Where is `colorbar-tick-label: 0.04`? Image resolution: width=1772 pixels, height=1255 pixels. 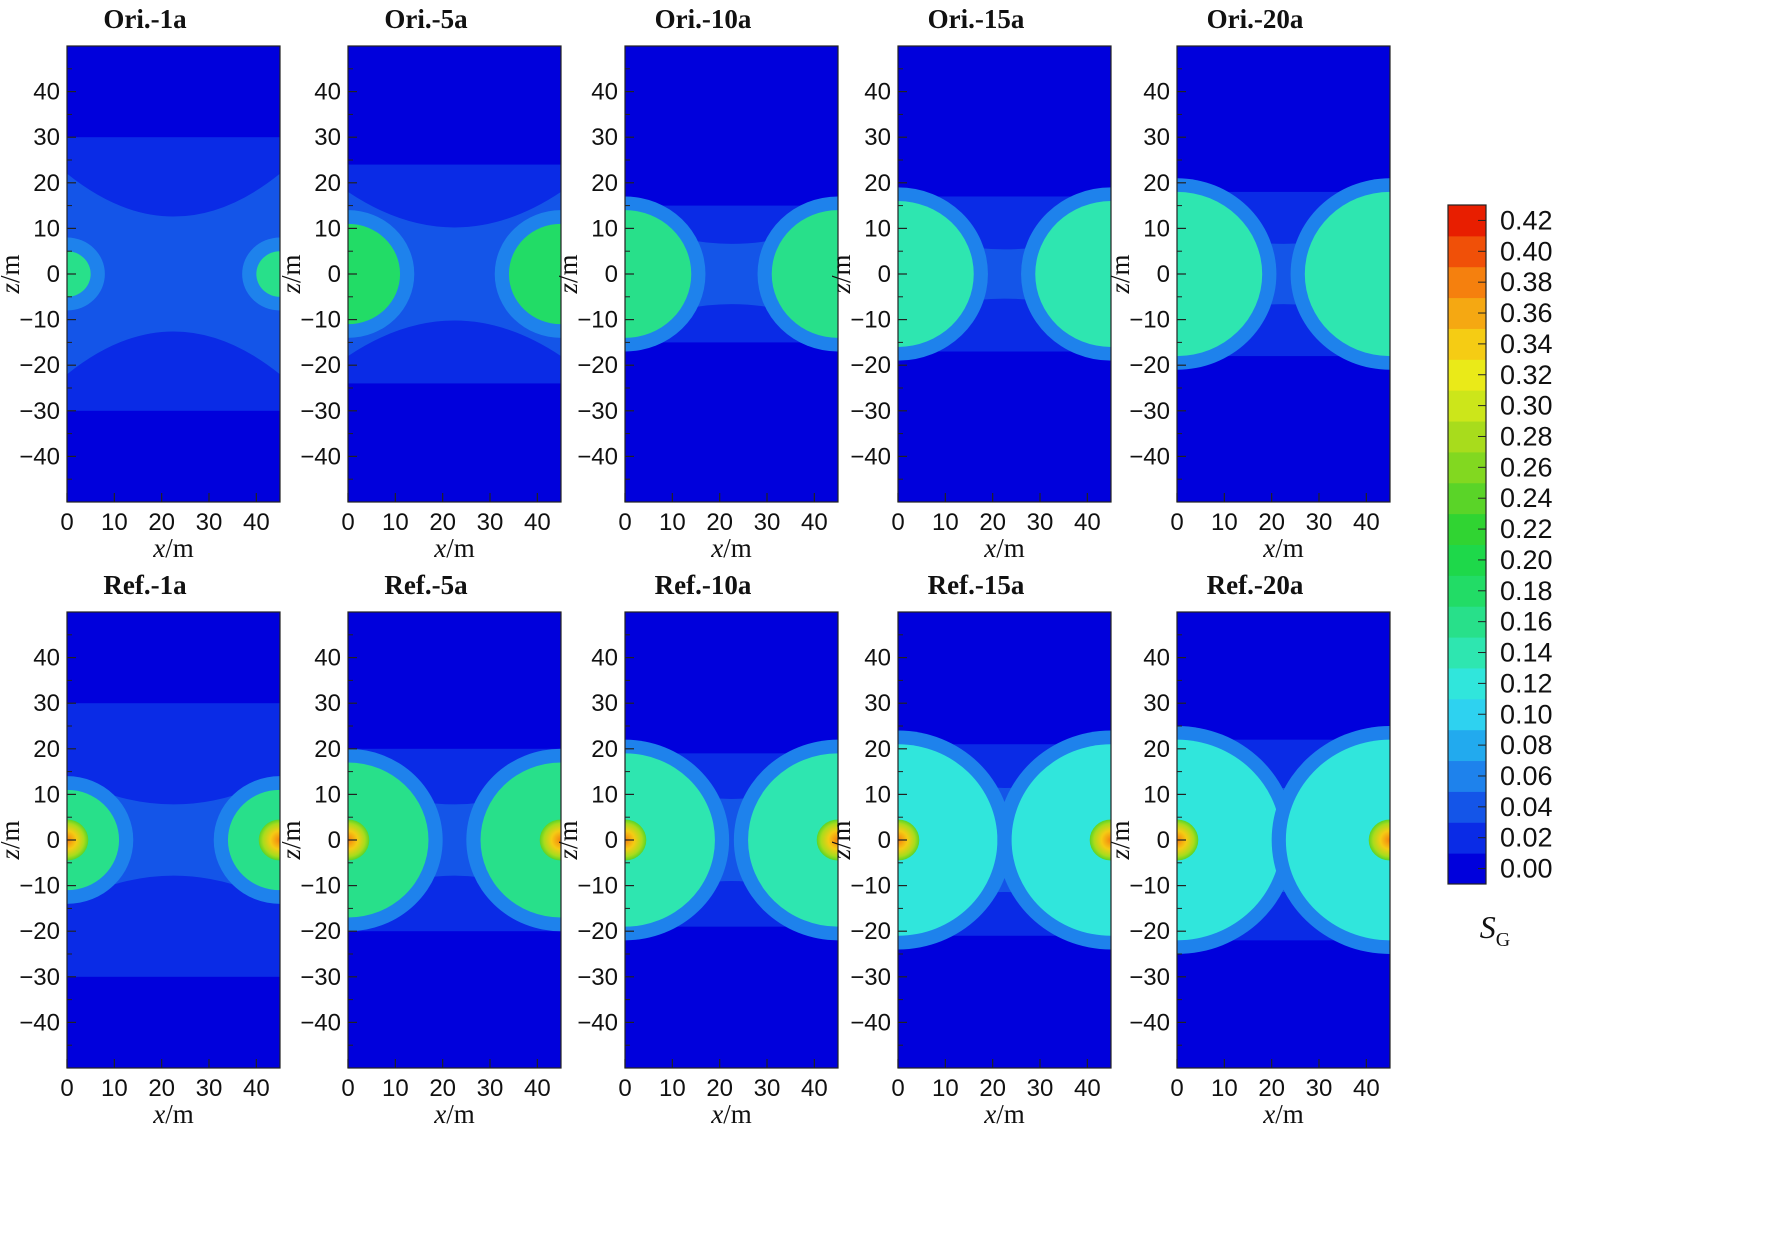 colorbar-tick-label: 0.04 is located at coordinates (1526, 807).